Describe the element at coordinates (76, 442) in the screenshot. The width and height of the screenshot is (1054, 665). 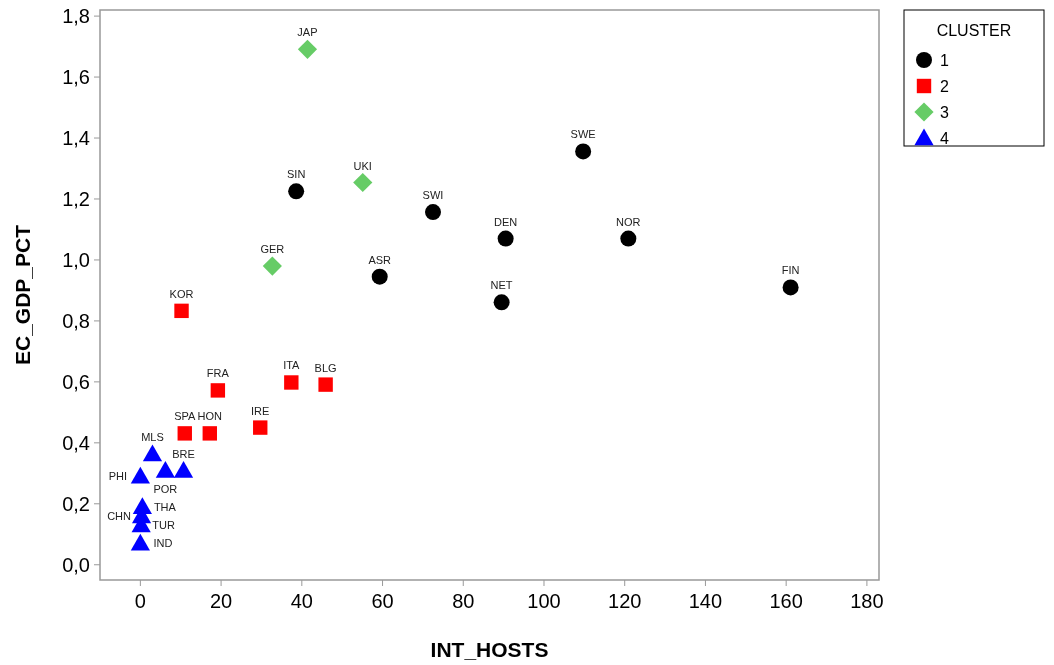
I see `y-tick-label: 0,4` at that location.